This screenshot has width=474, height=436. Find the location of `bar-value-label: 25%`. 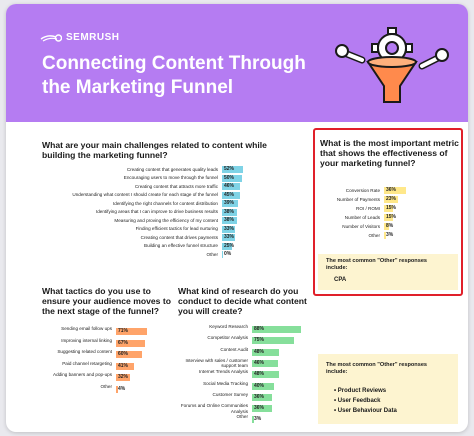

bar-value-label: 25% is located at coordinates (229, 245).